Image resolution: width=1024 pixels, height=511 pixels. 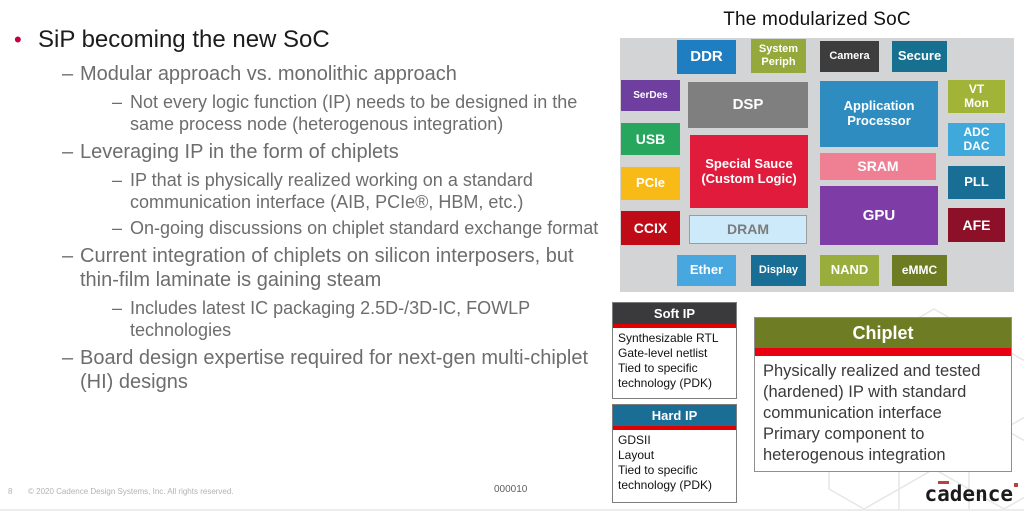 What do you see at coordinates (10, 491) in the screenshot?
I see `page-number: 8` at bounding box center [10, 491].